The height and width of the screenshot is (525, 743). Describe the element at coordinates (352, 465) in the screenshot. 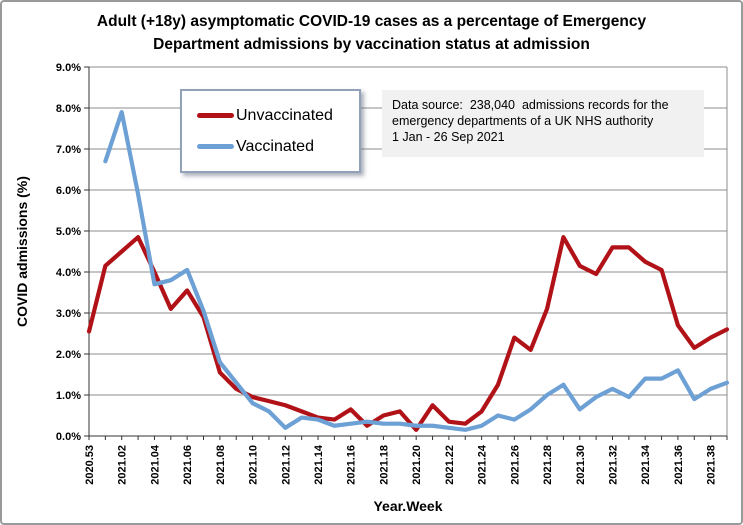

I see `x-tick-label: 2021.16` at that location.